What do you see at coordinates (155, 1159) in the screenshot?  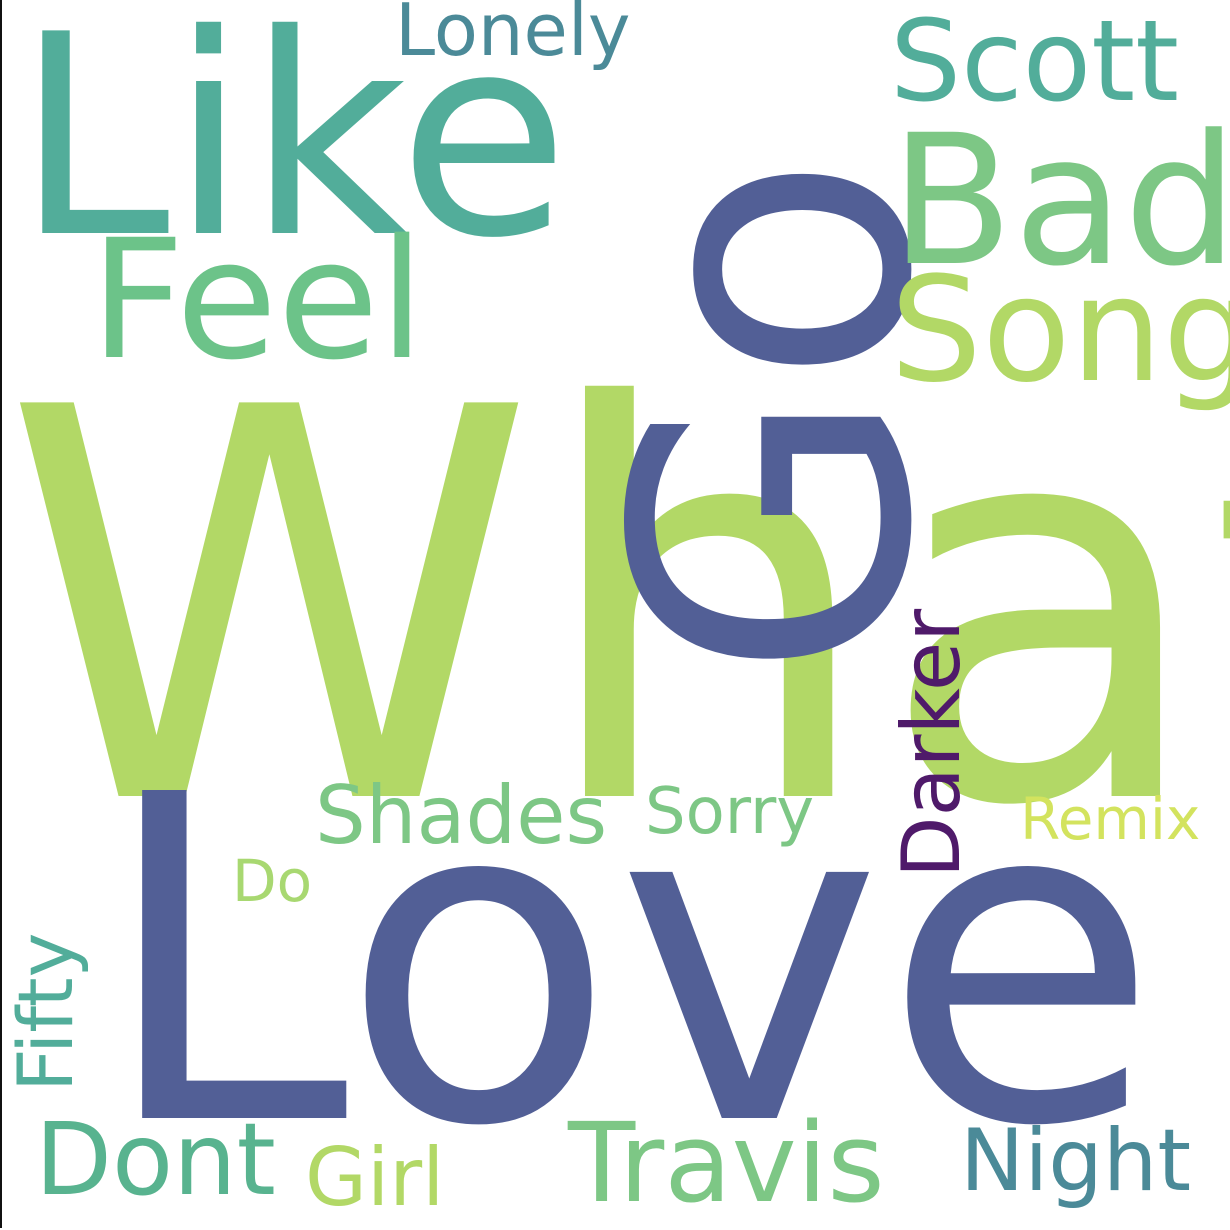 I see `word-dont: Dont` at bounding box center [155, 1159].